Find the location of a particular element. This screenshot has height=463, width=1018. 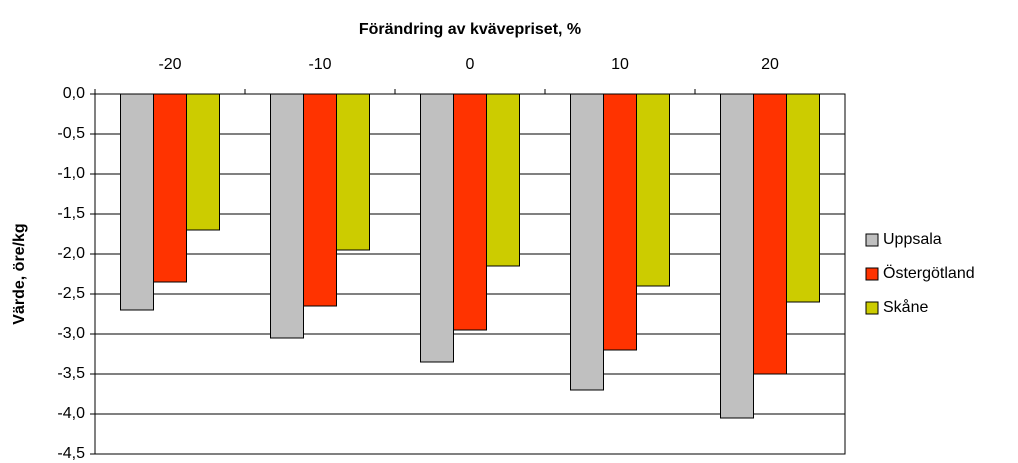

y-tick-label: -1,0 is located at coordinates (71, 173).